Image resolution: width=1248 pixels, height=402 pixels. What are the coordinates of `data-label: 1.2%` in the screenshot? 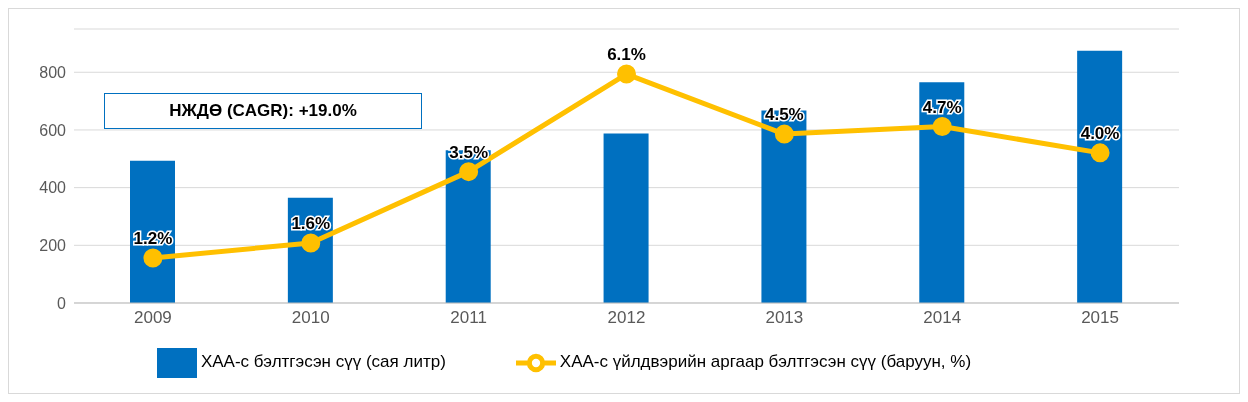 It's located at (153, 238).